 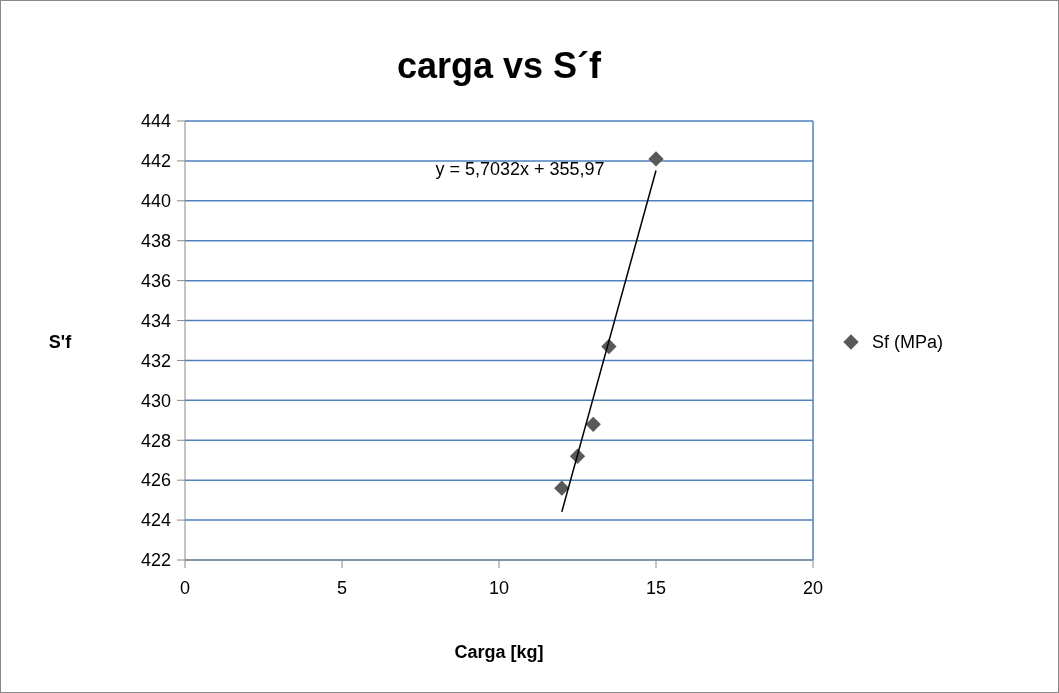 I want to click on y-tick-label: 436, so click(x=155, y=280).